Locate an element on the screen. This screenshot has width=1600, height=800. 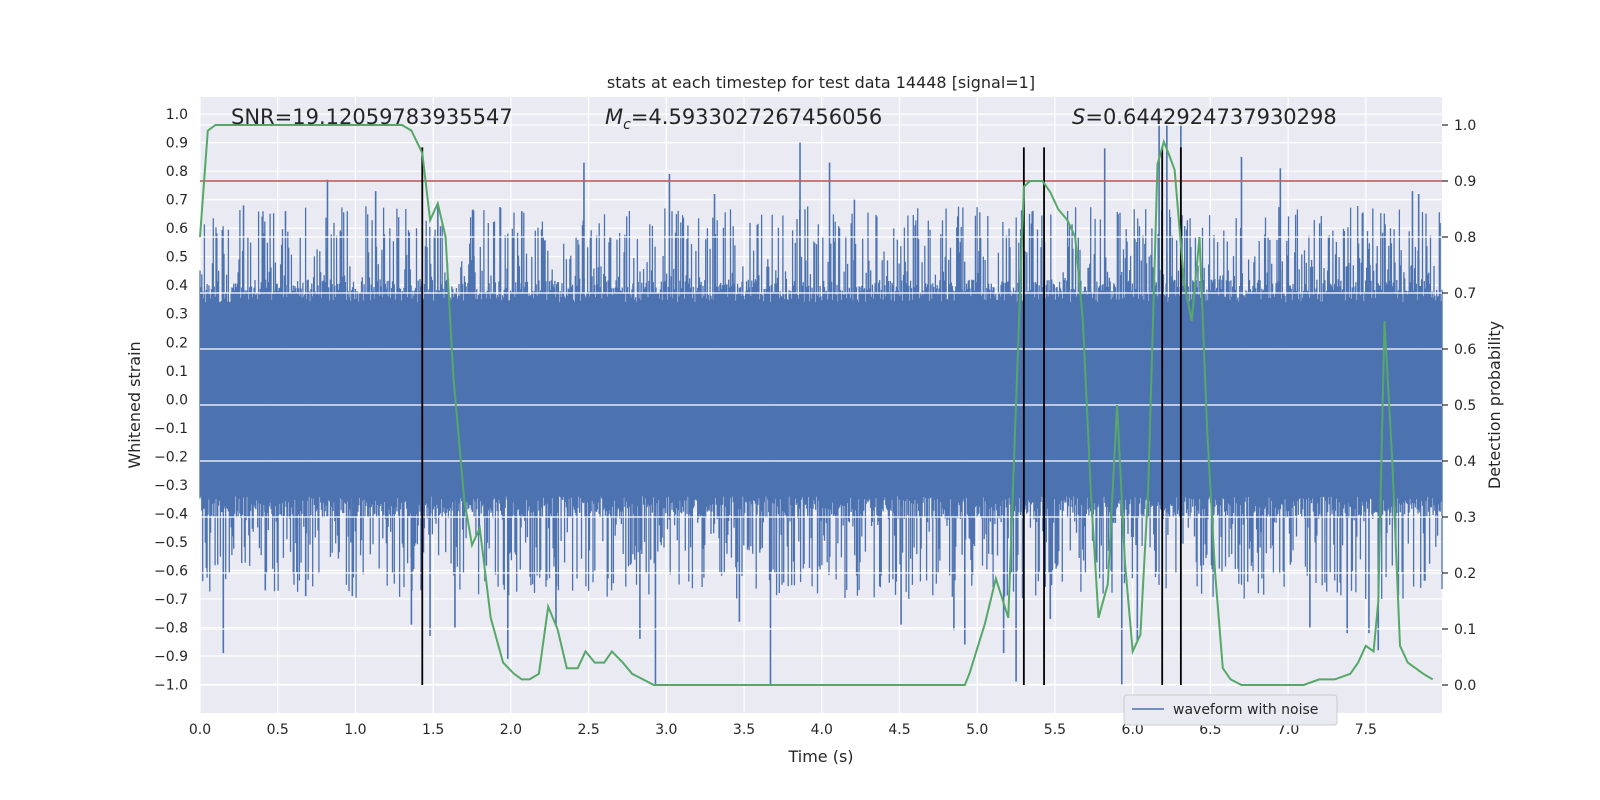
x-tick-label: 0.0 is located at coordinates (200, 730).